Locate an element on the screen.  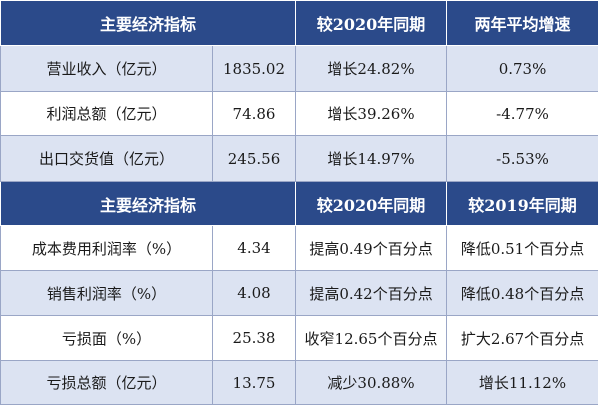
table-row: 成本费用利润率（%） 4.34 提高0.49个百分点 降低0.51个百分点 is located at coordinates (299, 248).